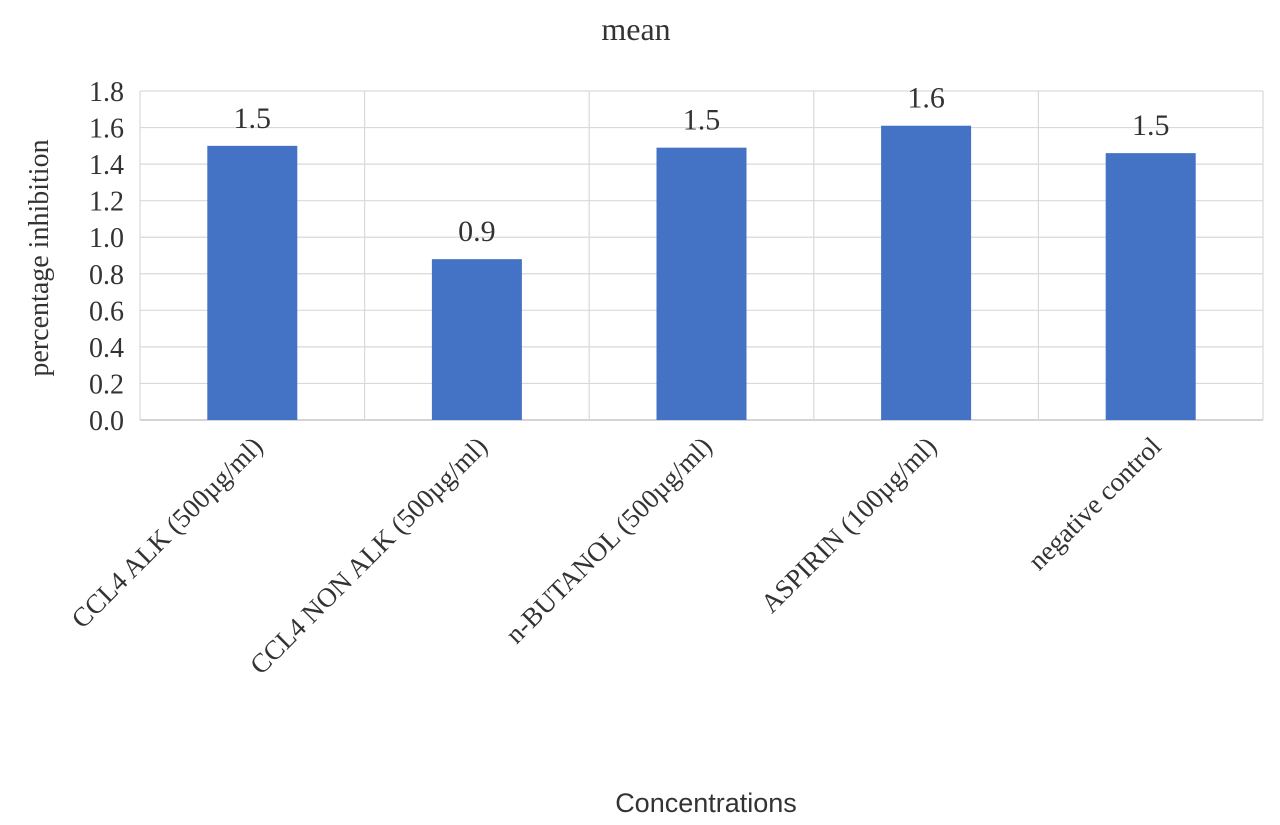 The width and height of the screenshot is (1280, 825). Describe the element at coordinates (106, 384) in the screenshot. I see `y-tick-label: 0.2` at that location.